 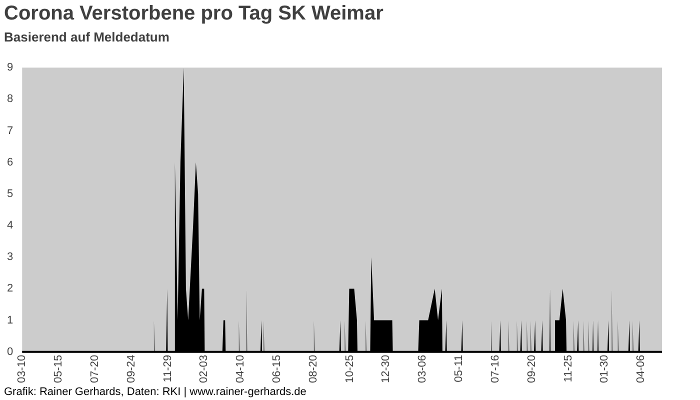 What do you see at coordinates (422, 369) in the screenshot?
I see `x-tick-label: 03-06` at bounding box center [422, 369].